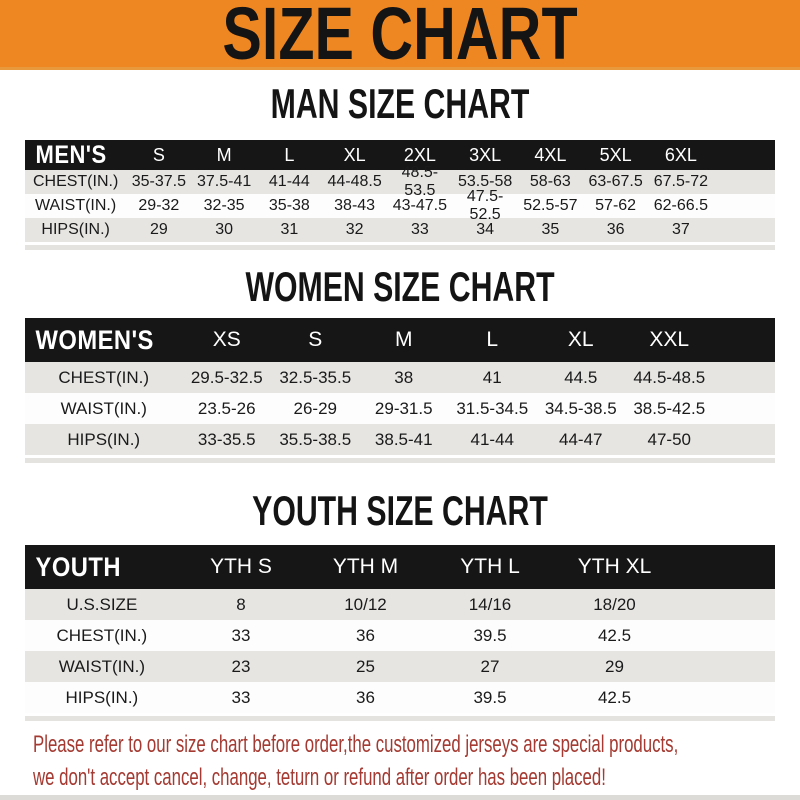 The image size is (800, 800). What do you see at coordinates (400, 797) in the screenshot?
I see `bottom-edge-strip` at bounding box center [400, 797].